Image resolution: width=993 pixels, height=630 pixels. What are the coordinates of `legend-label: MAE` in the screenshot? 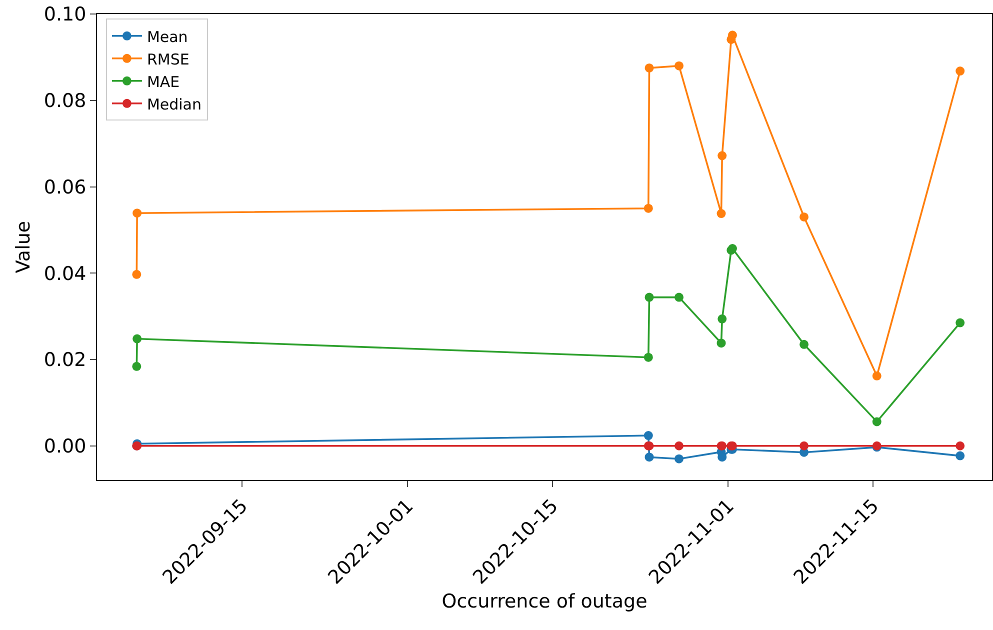 It's located at (163, 81).